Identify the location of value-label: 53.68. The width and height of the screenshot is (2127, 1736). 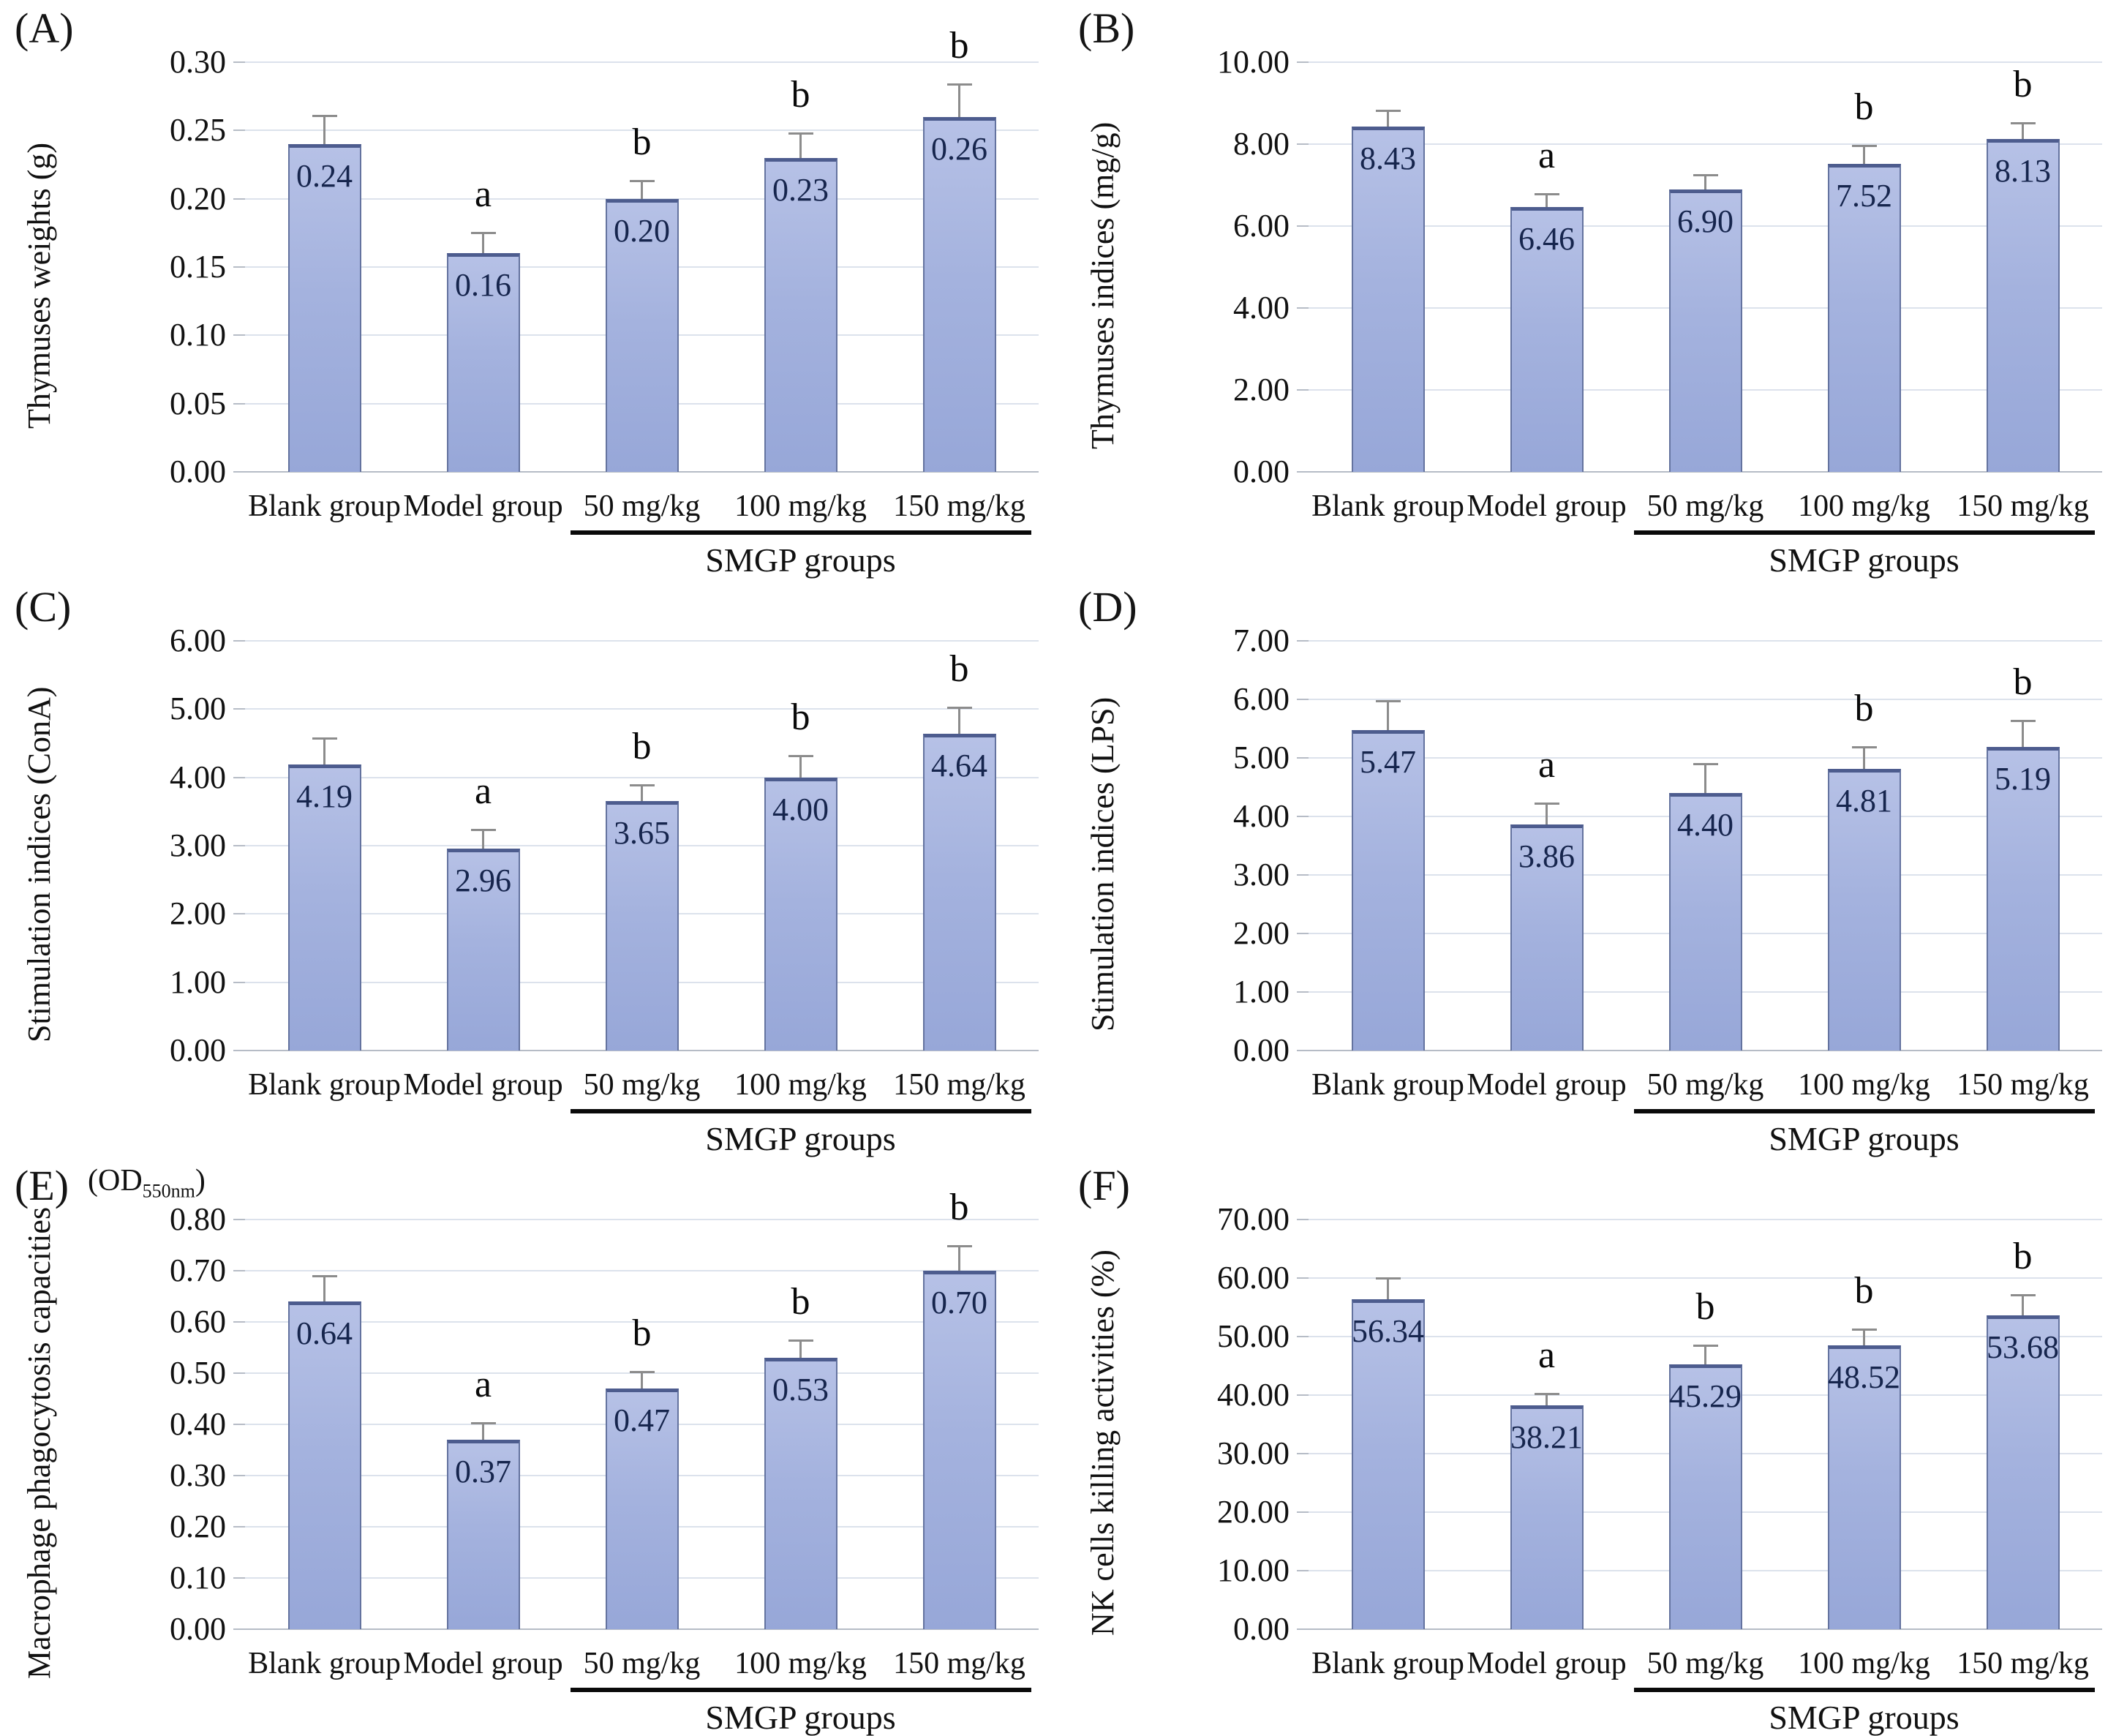
(2023, 1347).